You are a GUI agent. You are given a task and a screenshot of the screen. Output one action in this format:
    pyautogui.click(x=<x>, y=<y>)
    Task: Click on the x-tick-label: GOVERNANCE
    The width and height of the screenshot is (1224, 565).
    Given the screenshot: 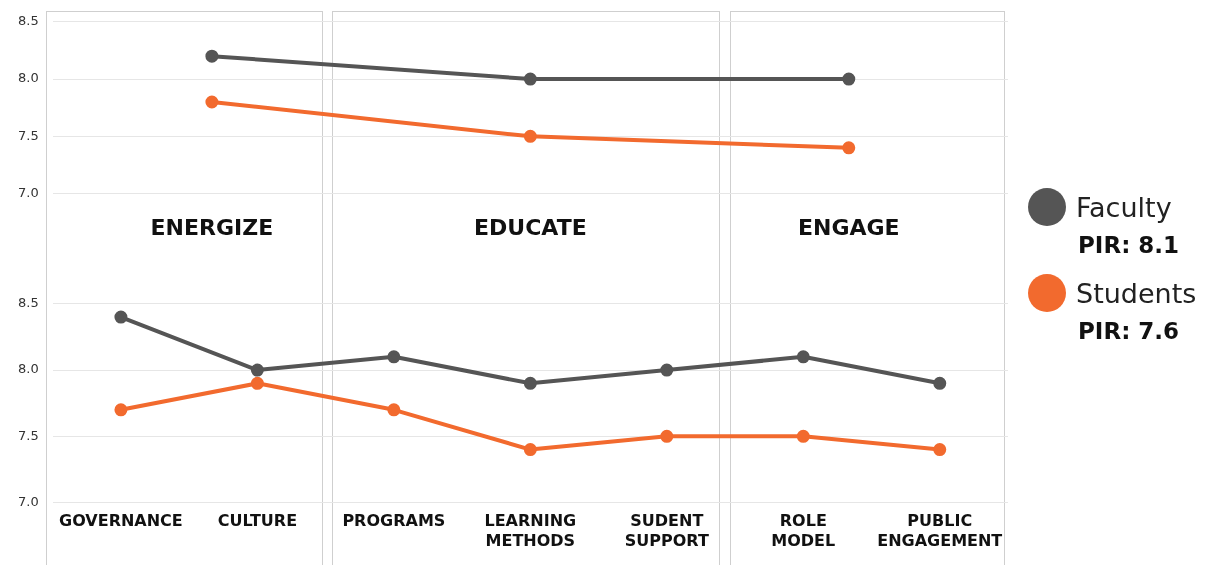 What is the action you would take?
    pyautogui.click(x=121, y=521)
    